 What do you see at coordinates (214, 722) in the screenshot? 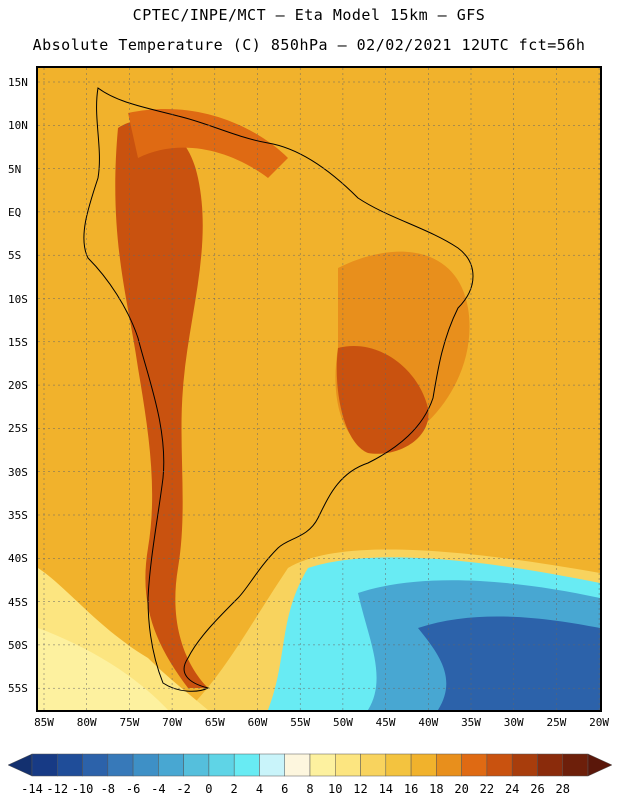
I see `lon-label: 65W` at bounding box center [214, 722].